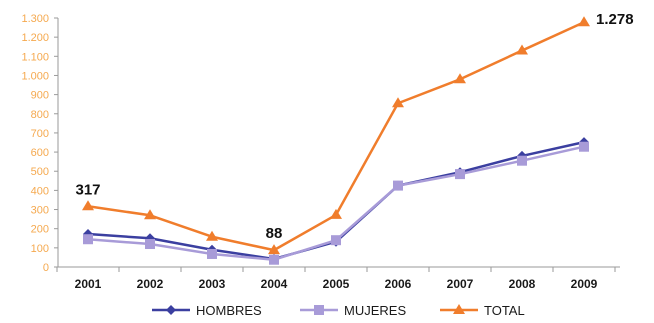  What do you see at coordinates (40, 115) in the screenshot?
I see `y-tick-label: 800` at bounding box center [40, 115].